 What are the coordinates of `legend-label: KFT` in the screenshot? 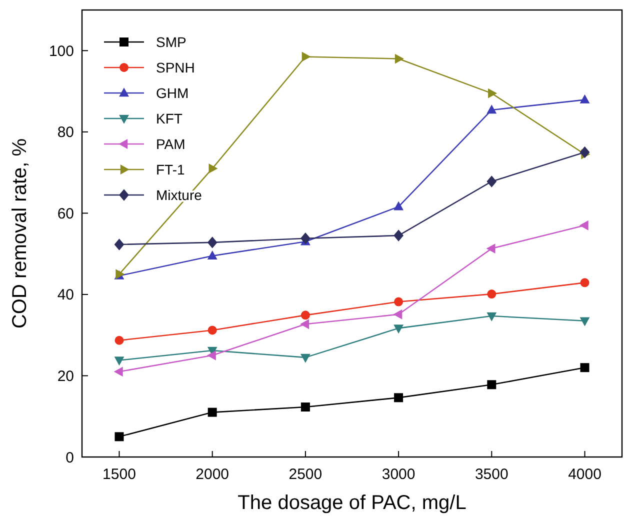 It's located at (169, 118).